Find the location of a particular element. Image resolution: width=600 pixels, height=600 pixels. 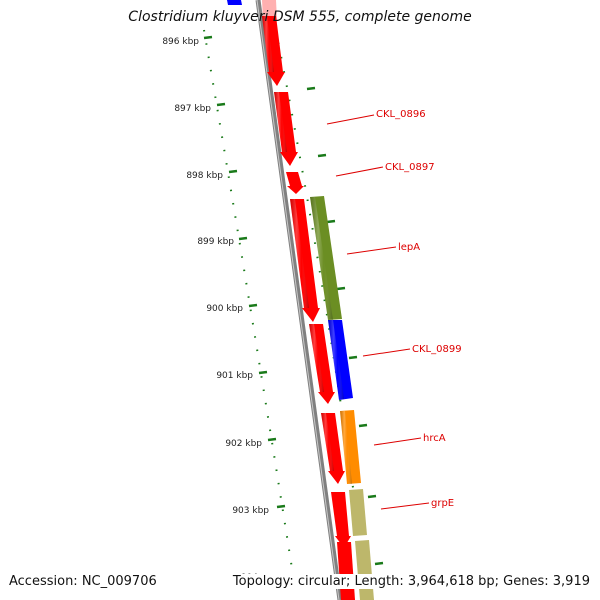

gene-arrow-small is located at coordinates (295, 183).